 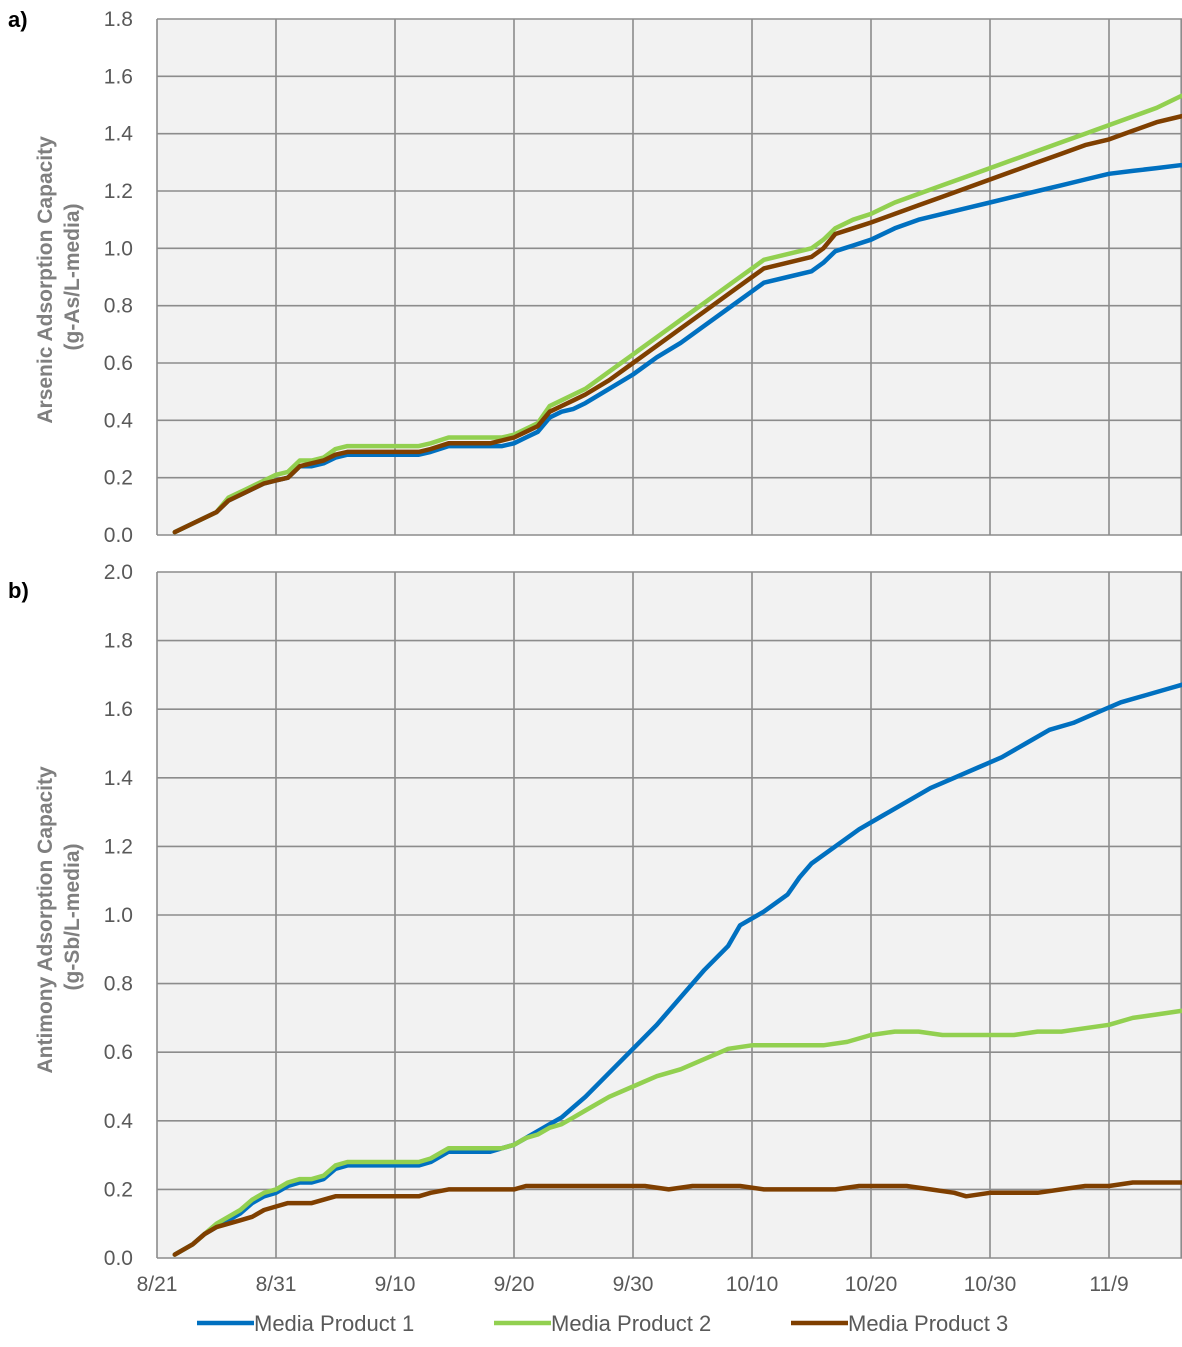 I want to click on x-tick-label: 9/10, so click(x=395, y=1284).